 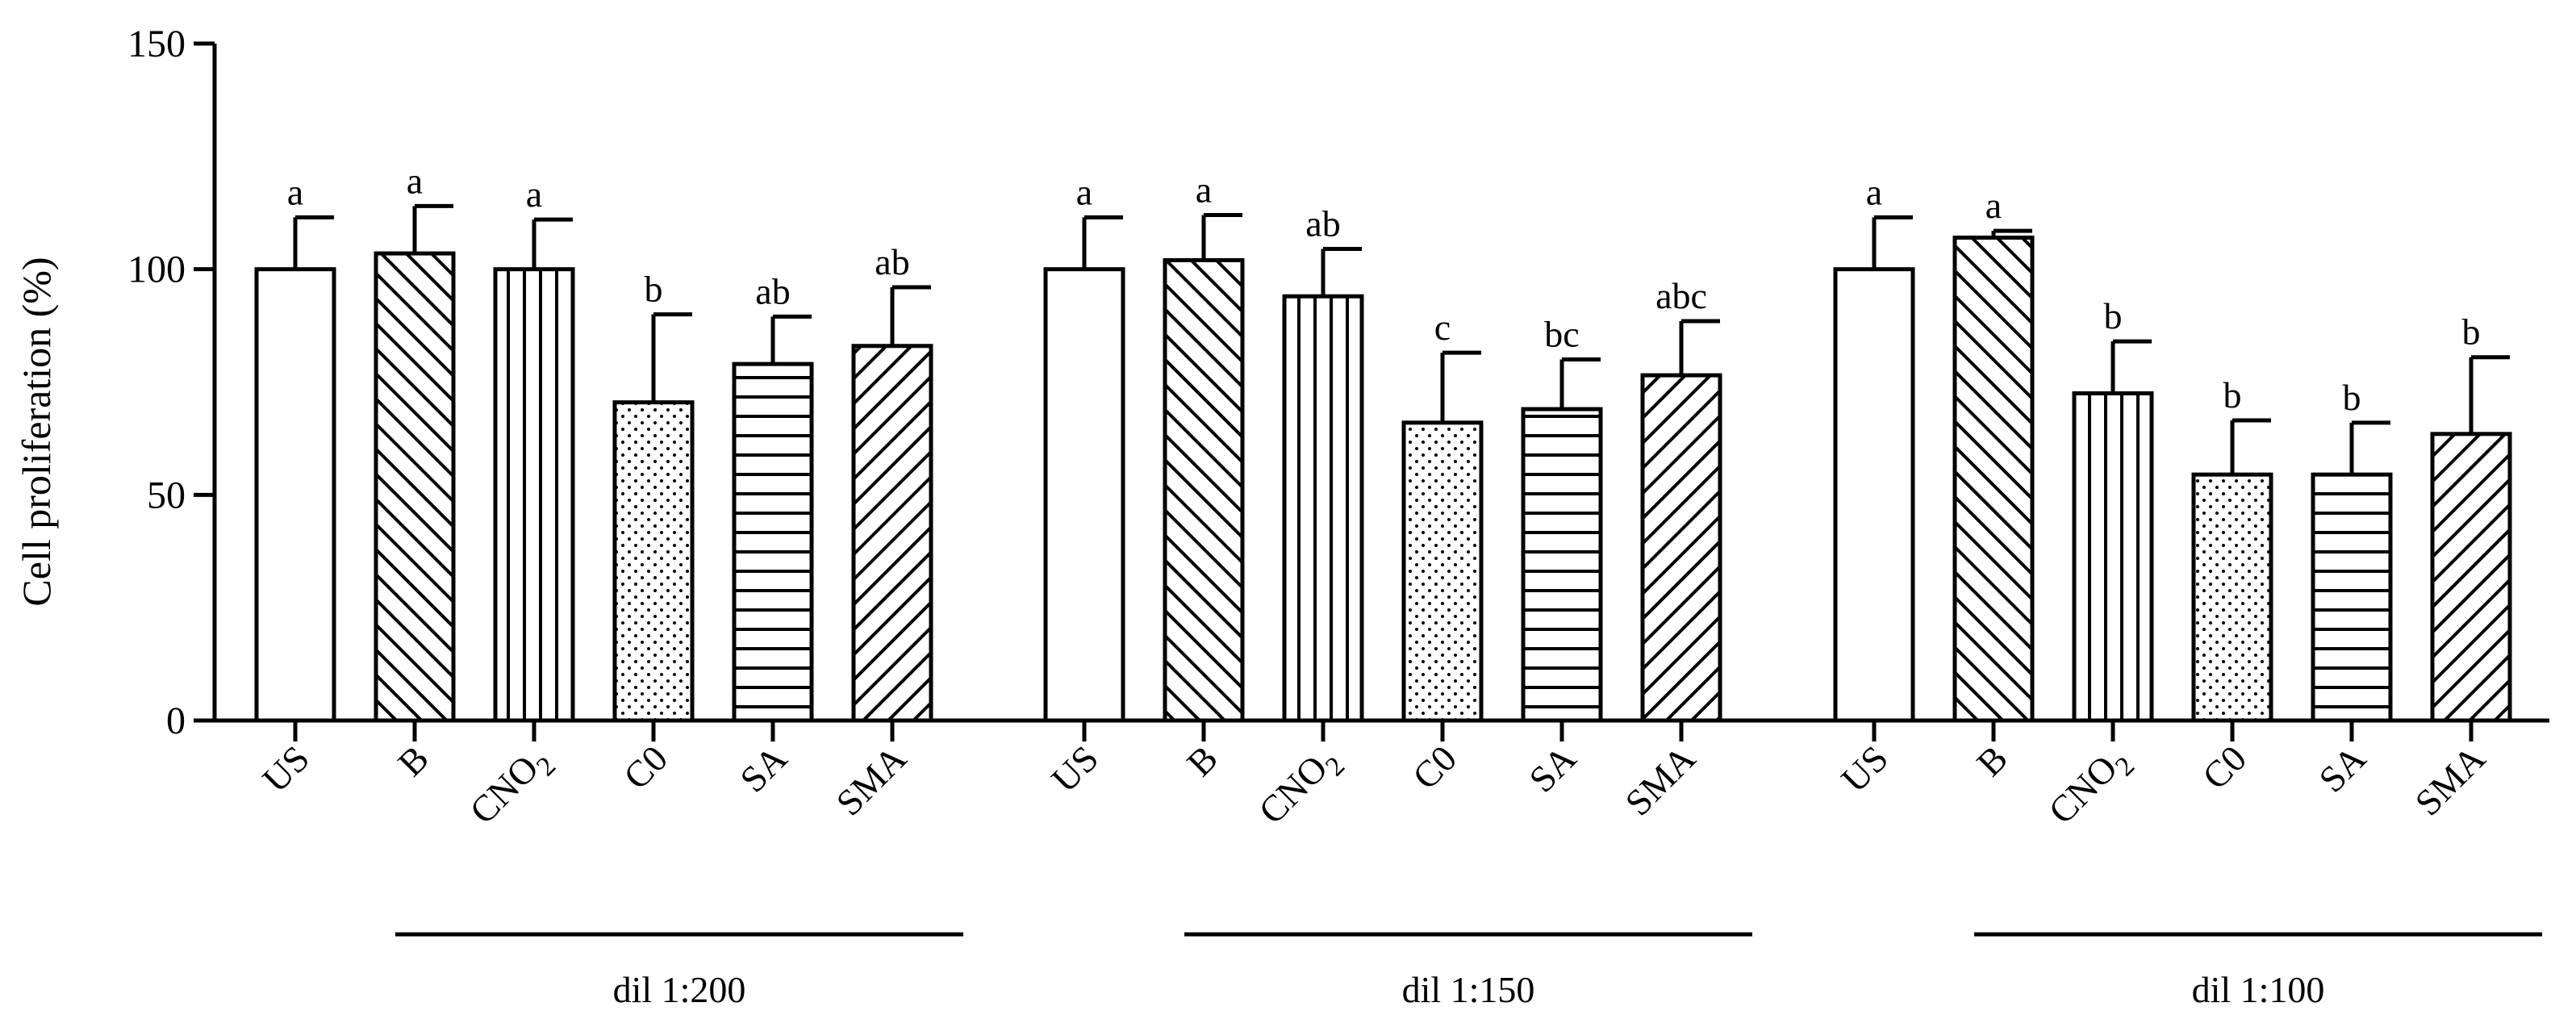 What do you see at coordinates (1382, 729) in the screenshot?
I see `x-axis` at bounding box center [1382, 729].